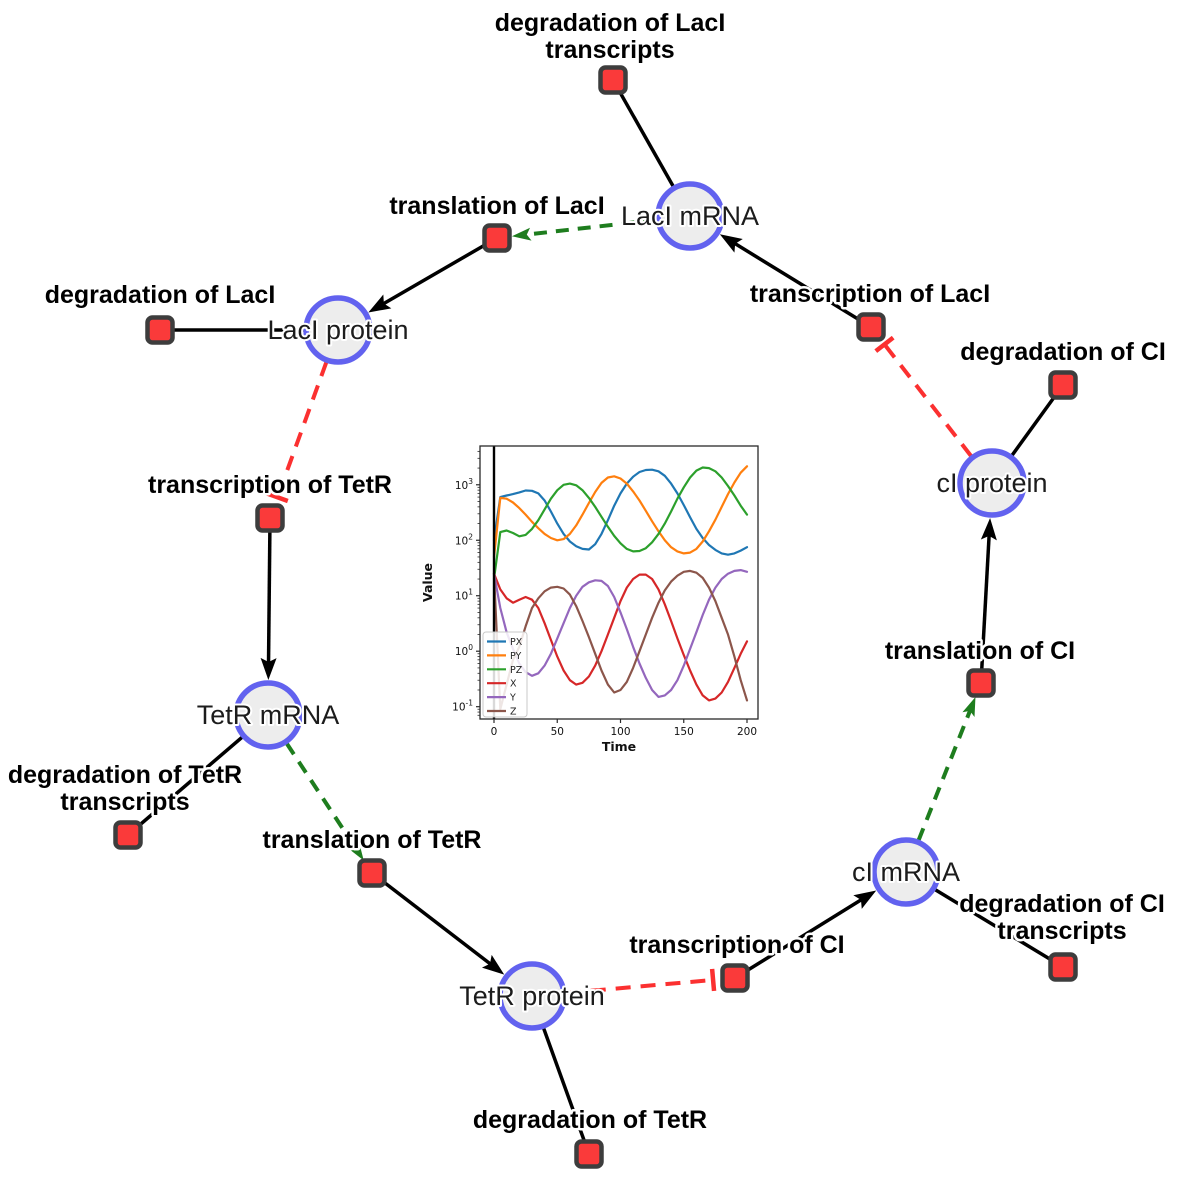  What do you see at coordinates (516, 656) in the screenshot?
I see `legend-entry-PY: PY` at bounding box center [516, 656].